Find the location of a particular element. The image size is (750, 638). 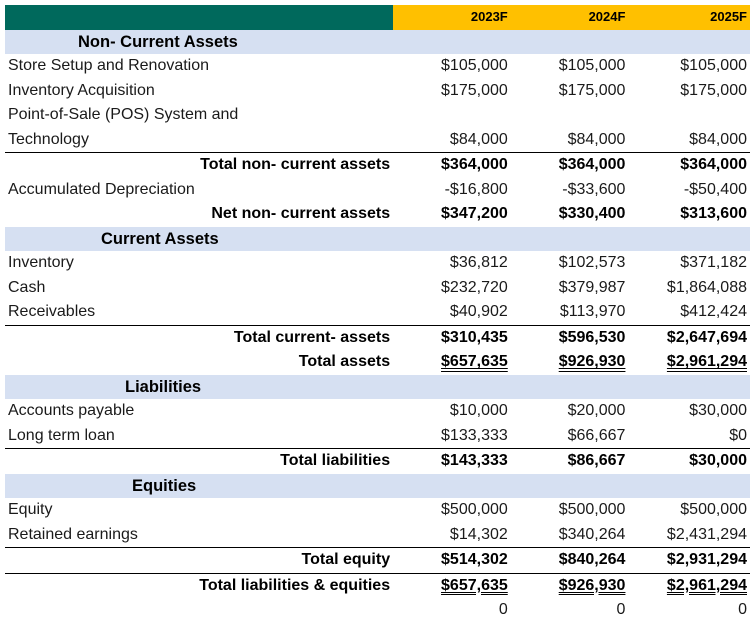

value-cell: $347,200 is located at coordinates (452, 214).